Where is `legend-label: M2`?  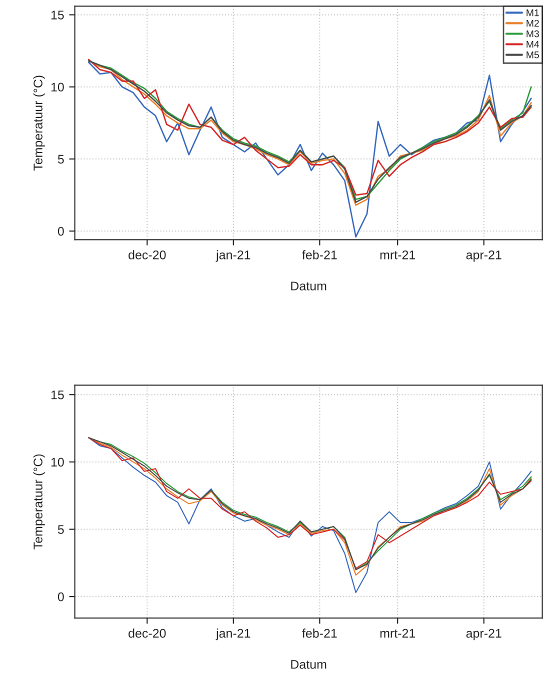 legend-label: M2 is located at coordinates (532, 23).